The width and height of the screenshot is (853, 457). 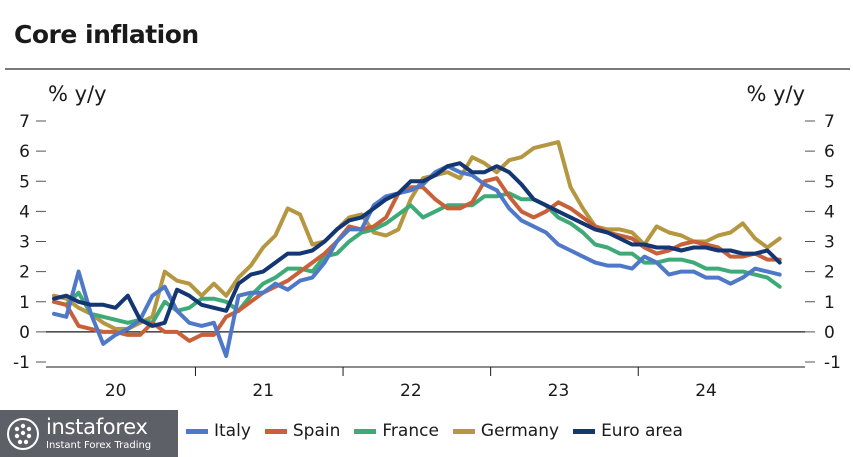 What do you see at coordinates (263, 391) in the screenshot?
I see `x-tick-label: 21` at bounding box center [263, 391].